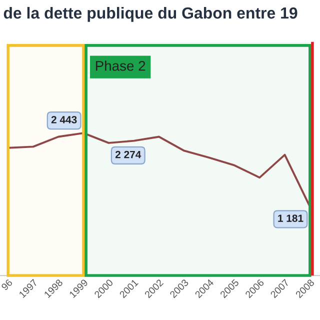 The image size is (320, 320). I want to click on data-label: 2 274, so click(128, 154).